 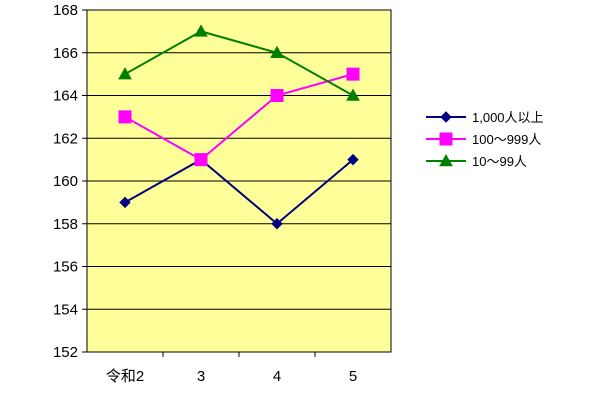 I want to click on y-tick-label: 154, so click(x=65, y=309).